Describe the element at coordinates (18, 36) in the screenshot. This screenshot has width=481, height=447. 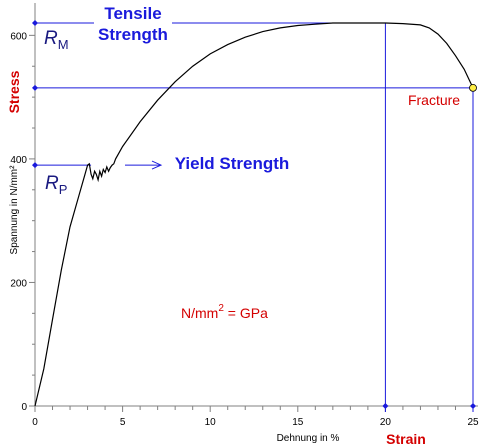
I see `y-tick-label: 600` at that location.